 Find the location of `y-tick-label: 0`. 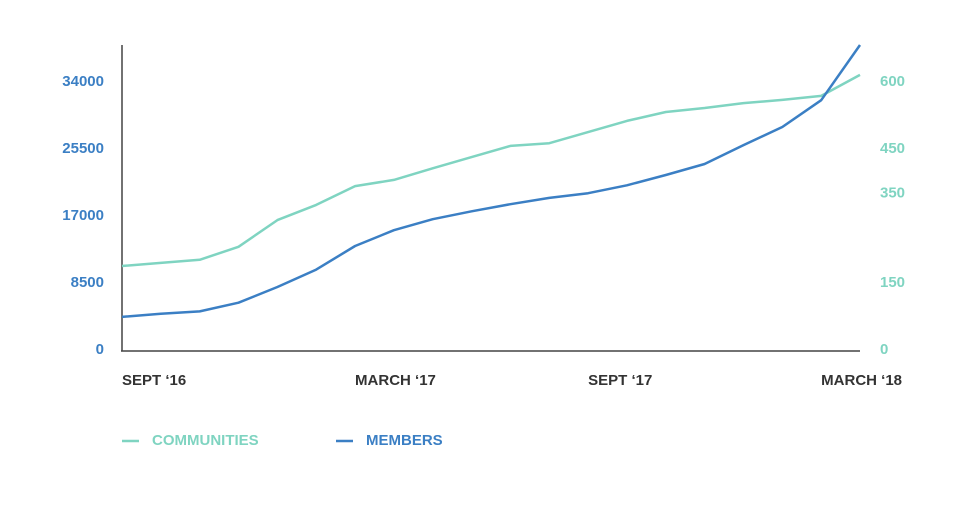

y-tick-label: 0 is located at coordinates (100, 349).